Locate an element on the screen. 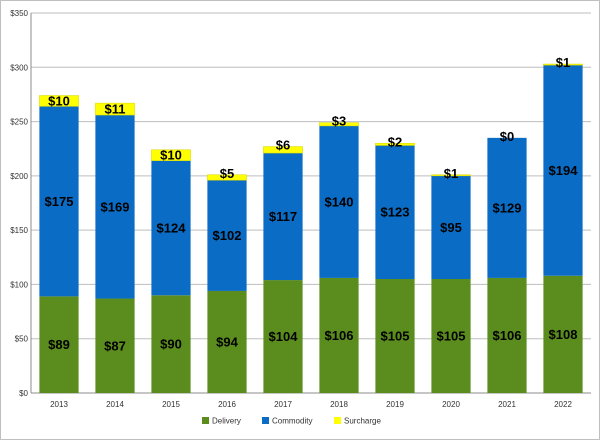  x-tick-label: 2015 is located at coordinates (171, 404).